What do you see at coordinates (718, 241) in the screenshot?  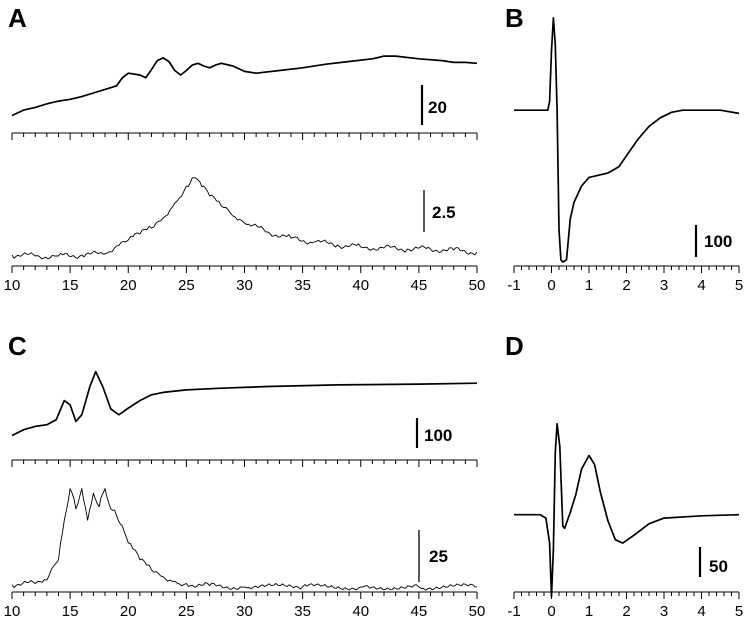 I see `panel-b-row2-scale-bar-label: 100` at bounding box center [718, 241].